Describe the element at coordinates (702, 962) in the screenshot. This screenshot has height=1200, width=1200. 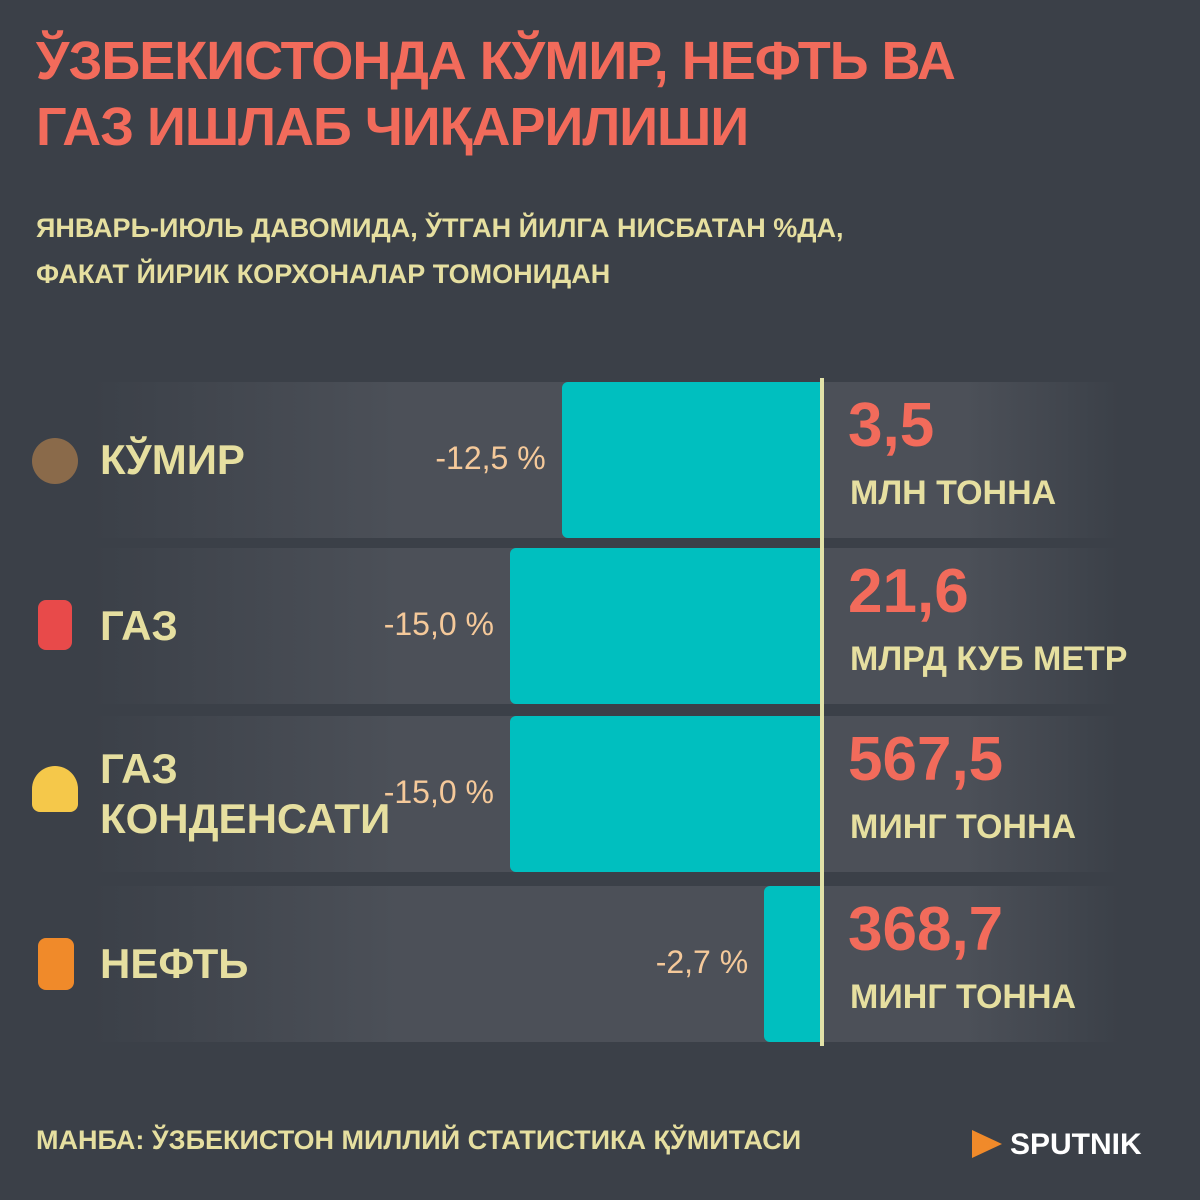
I see `value-label: -2,7 %` at that location.